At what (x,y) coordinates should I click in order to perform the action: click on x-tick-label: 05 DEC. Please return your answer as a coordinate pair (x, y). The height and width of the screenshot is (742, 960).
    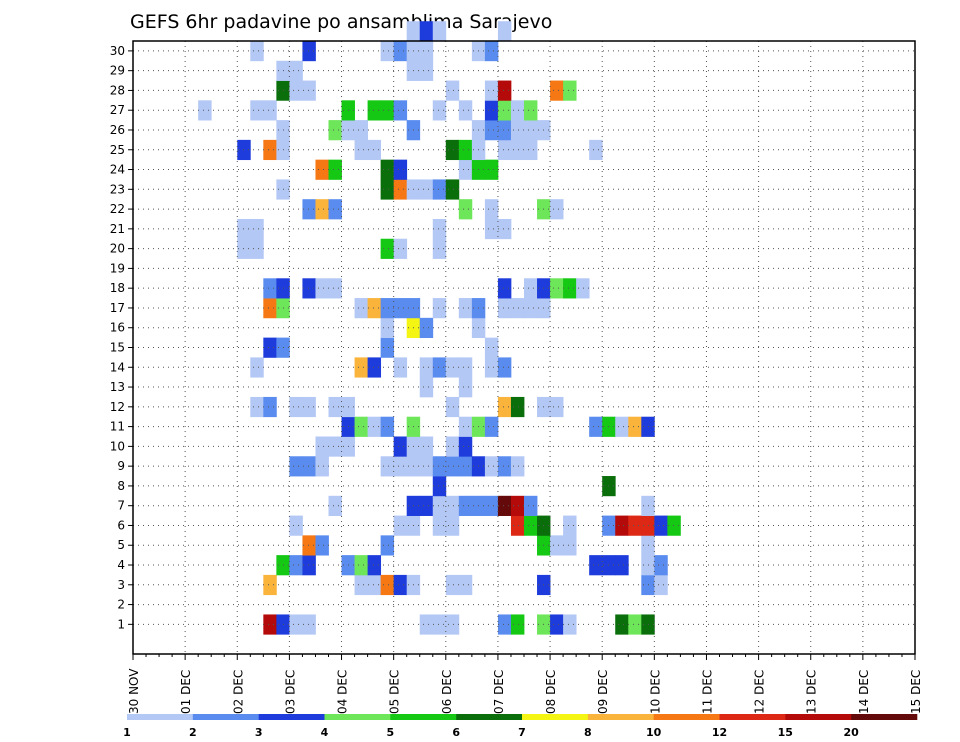
    Looking at the image, I should click on (395, 692).